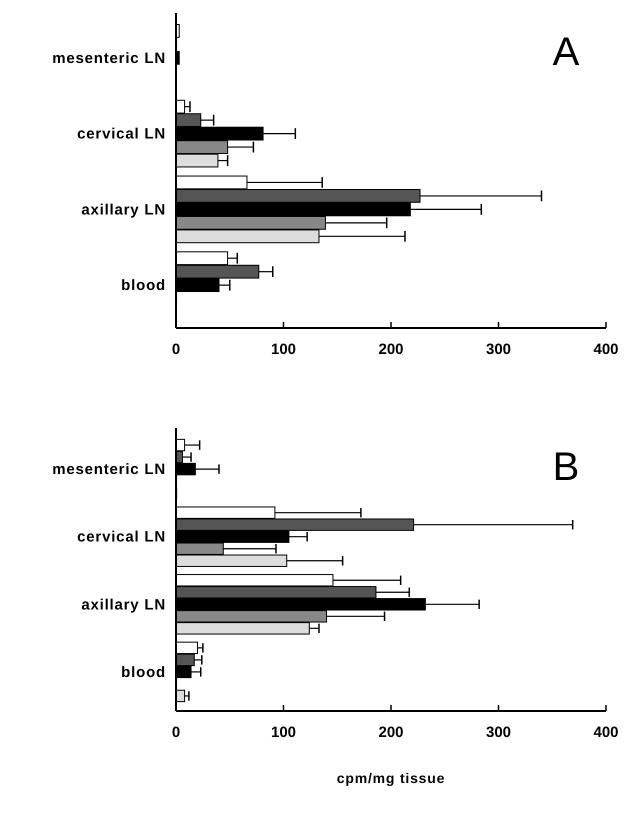  Describe the element at coordinates (391, 778) in the screenshot. I see `x-axis-title: cpm/mg tissue` at that location.